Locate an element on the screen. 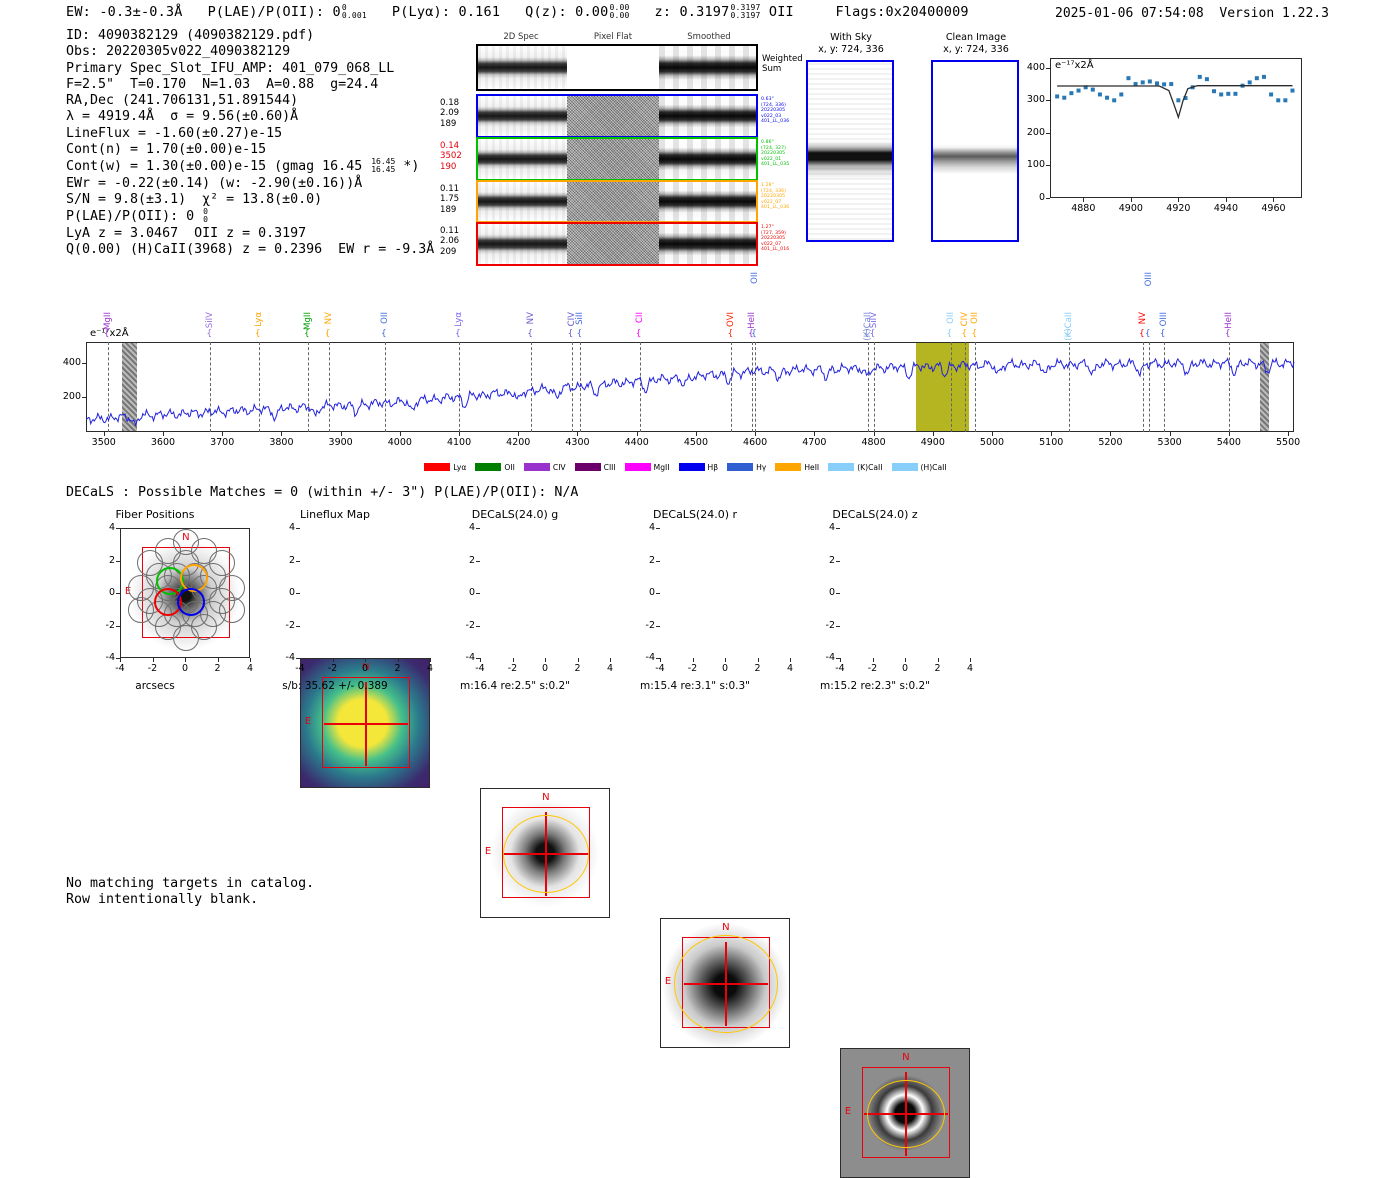 The image size is (1400, 1178). legend-label: OII is located at coordinates (509, 467).